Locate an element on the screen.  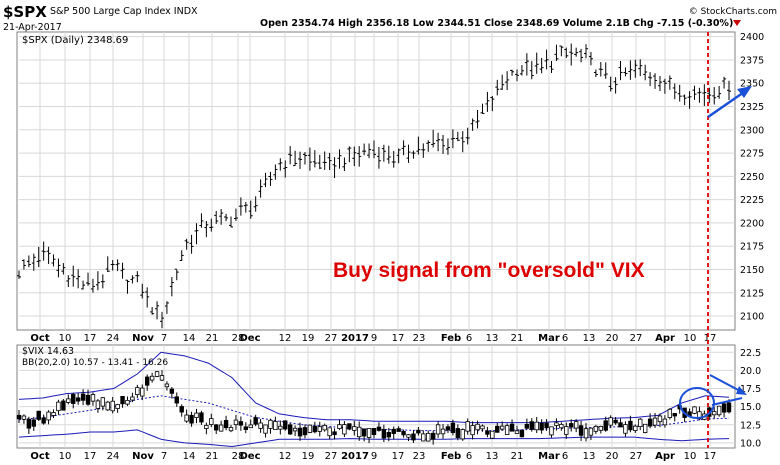
y-tick-label: 2175 is located at coordinates (752, 247).